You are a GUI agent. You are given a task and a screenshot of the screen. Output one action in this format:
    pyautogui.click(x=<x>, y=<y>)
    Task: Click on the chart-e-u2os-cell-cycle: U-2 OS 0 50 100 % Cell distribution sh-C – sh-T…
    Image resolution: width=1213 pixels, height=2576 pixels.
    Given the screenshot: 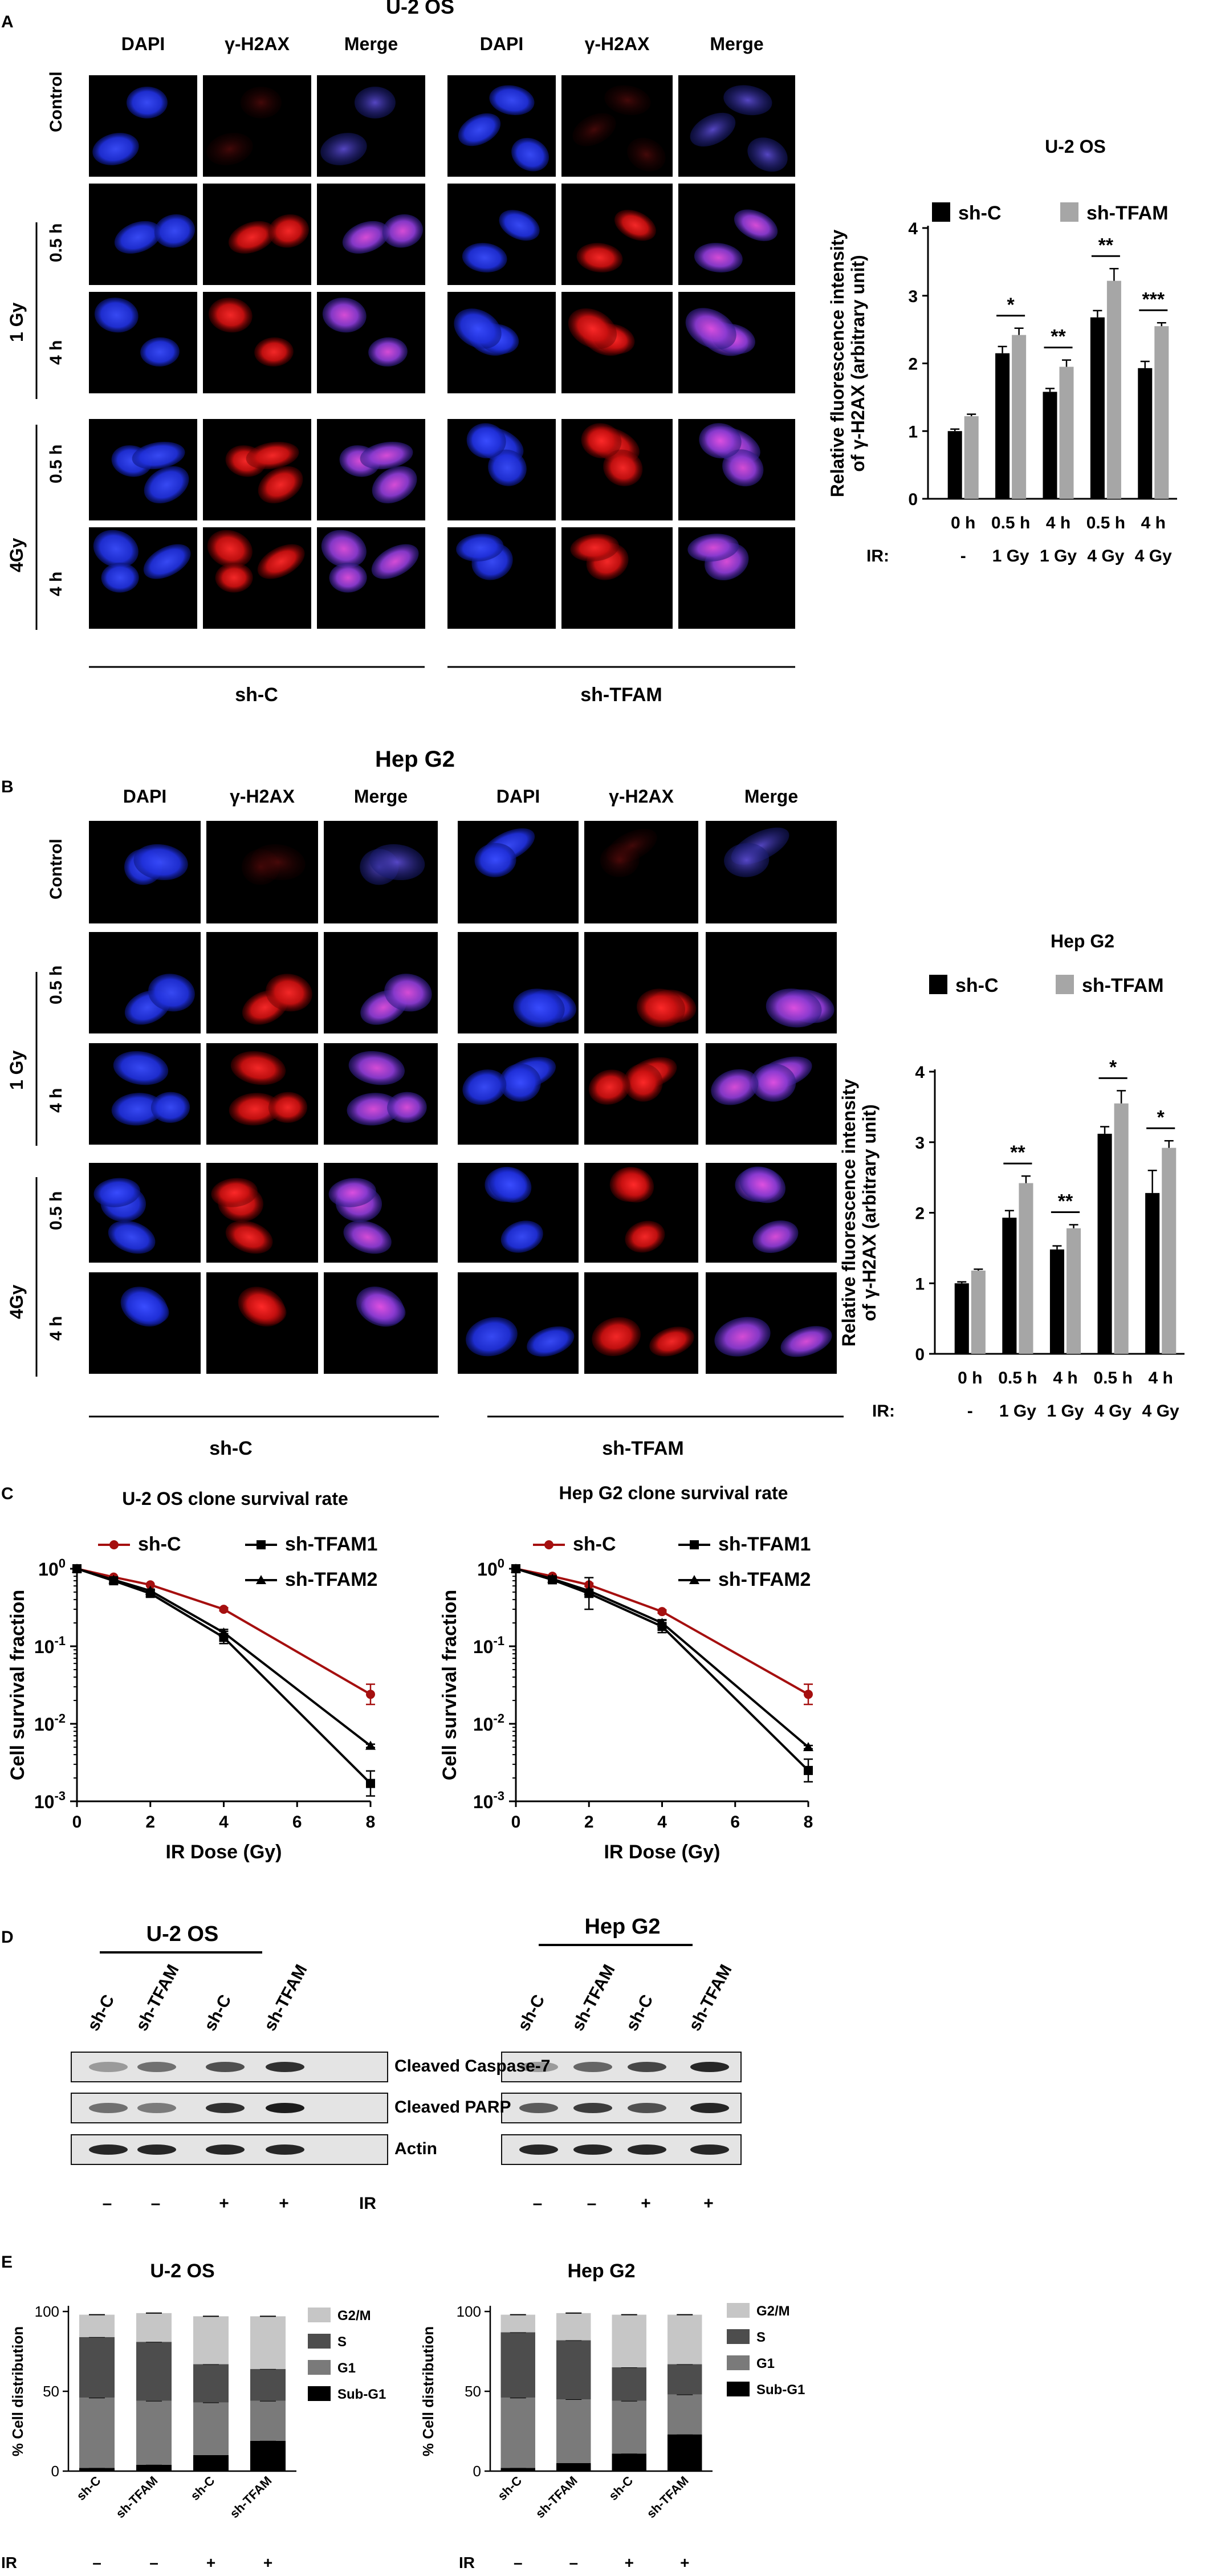 What is the action you would take?
    pyautogui.click(x=194, y=2415)
    